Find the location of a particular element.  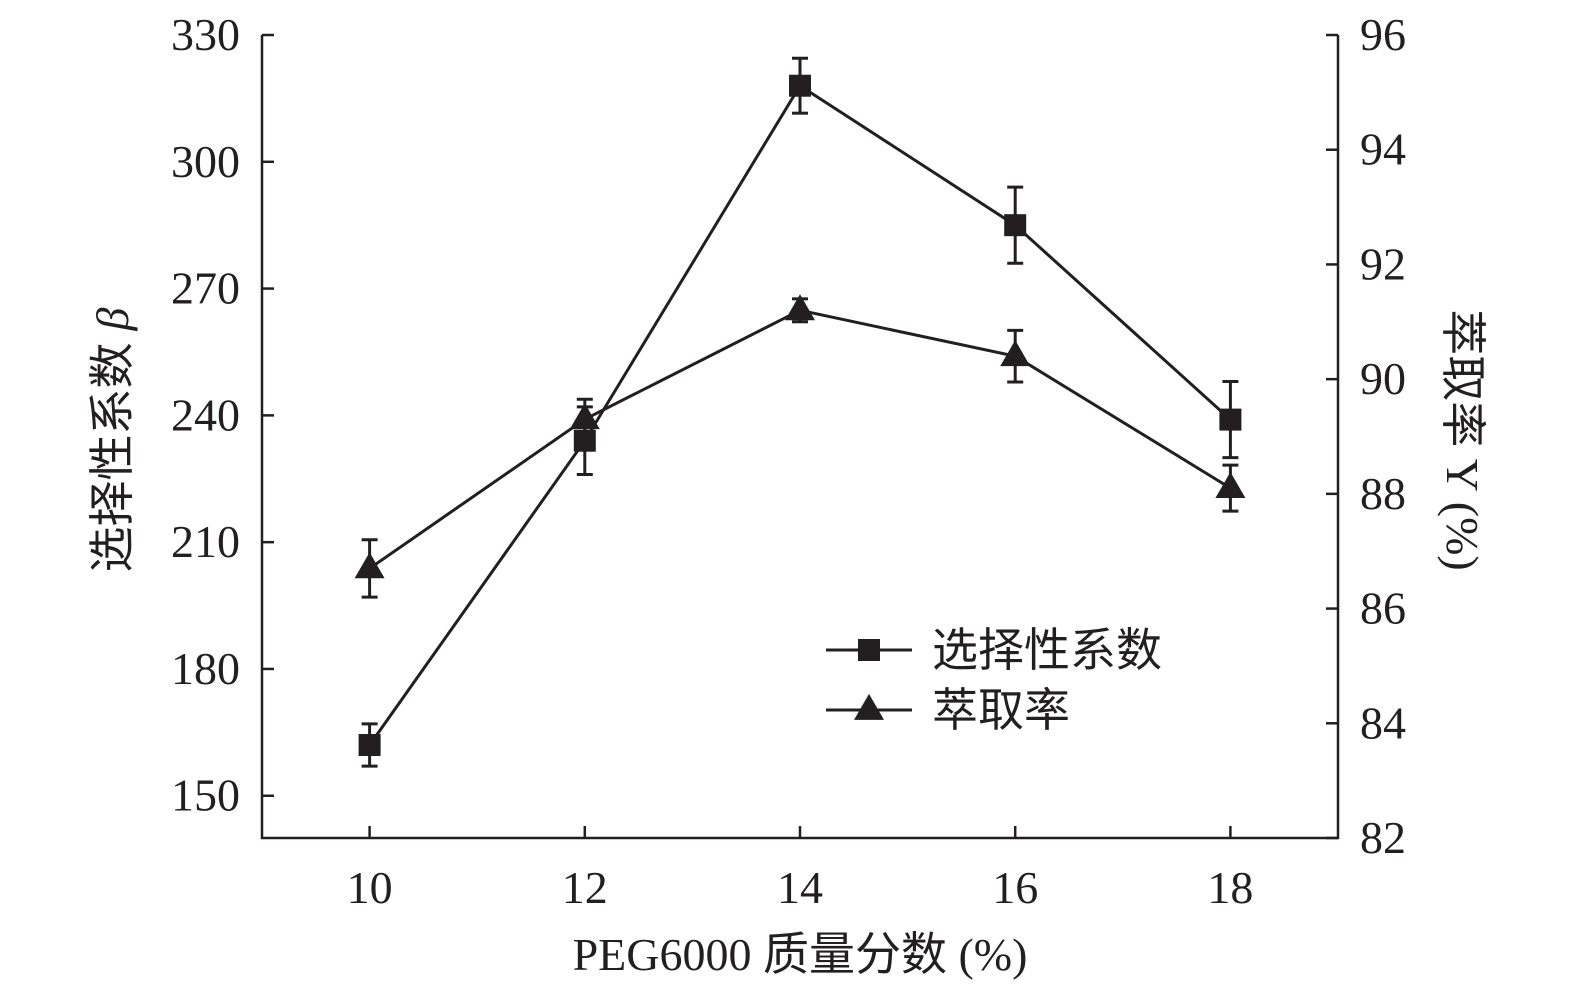

left-axis-title: 选择性系数 β is located at coordinates (112, 439).